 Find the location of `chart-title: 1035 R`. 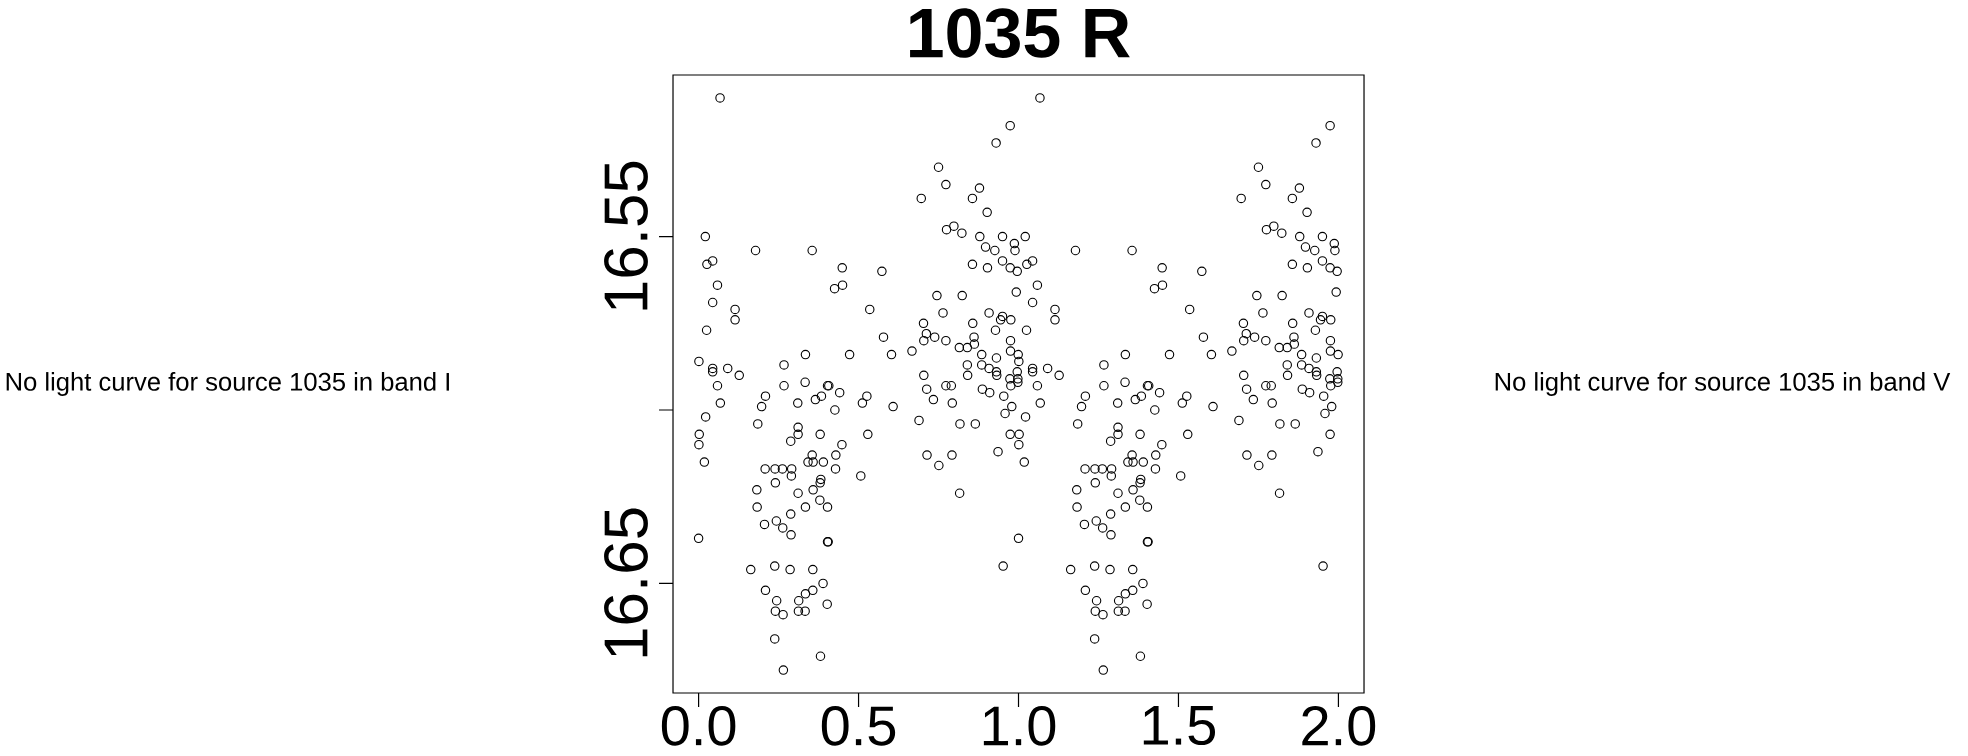

chart-title: 1035 R is located at coordinates (1020, 33).